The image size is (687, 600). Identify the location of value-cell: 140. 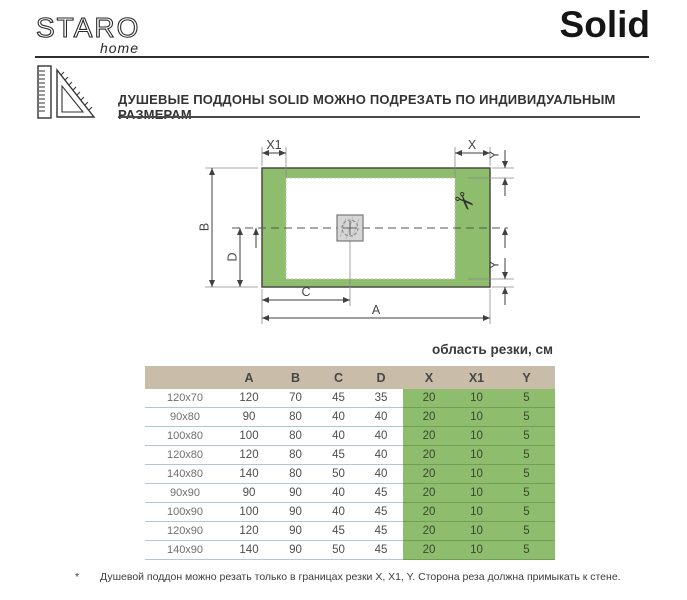
(249, 474).